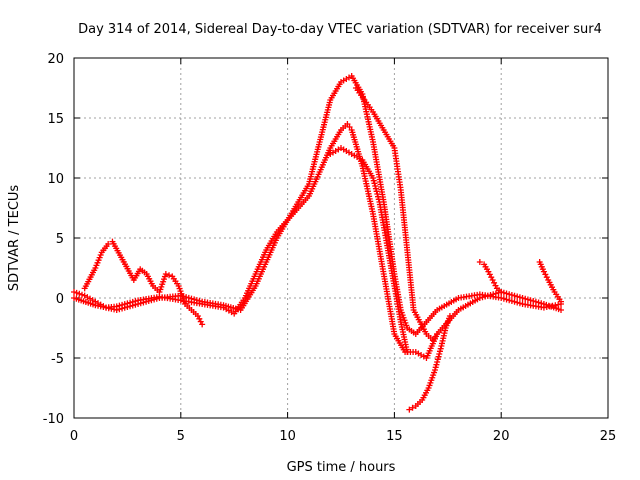 The width and height of the screenshot is (640, 480). Describe the element at coordinates (369, 250) in the screenshot. I see `series-drop-branch` at that location.